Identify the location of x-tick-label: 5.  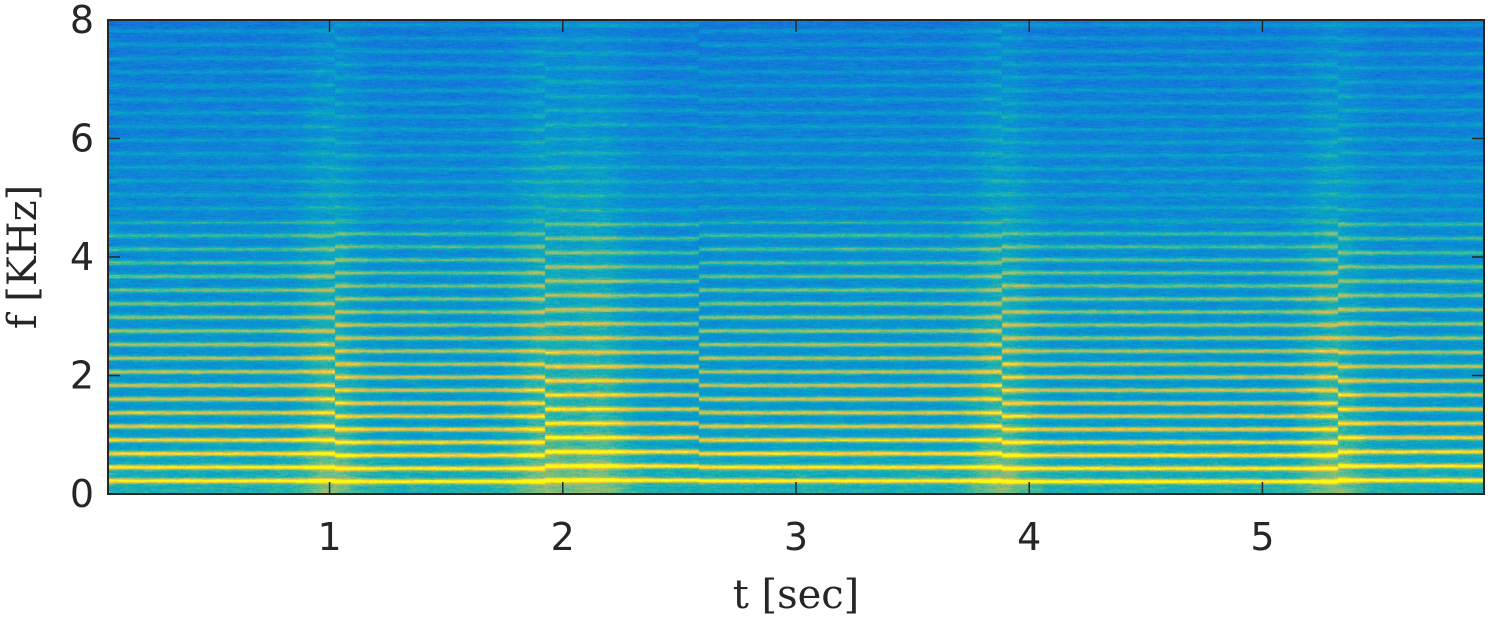
(1262, 537).